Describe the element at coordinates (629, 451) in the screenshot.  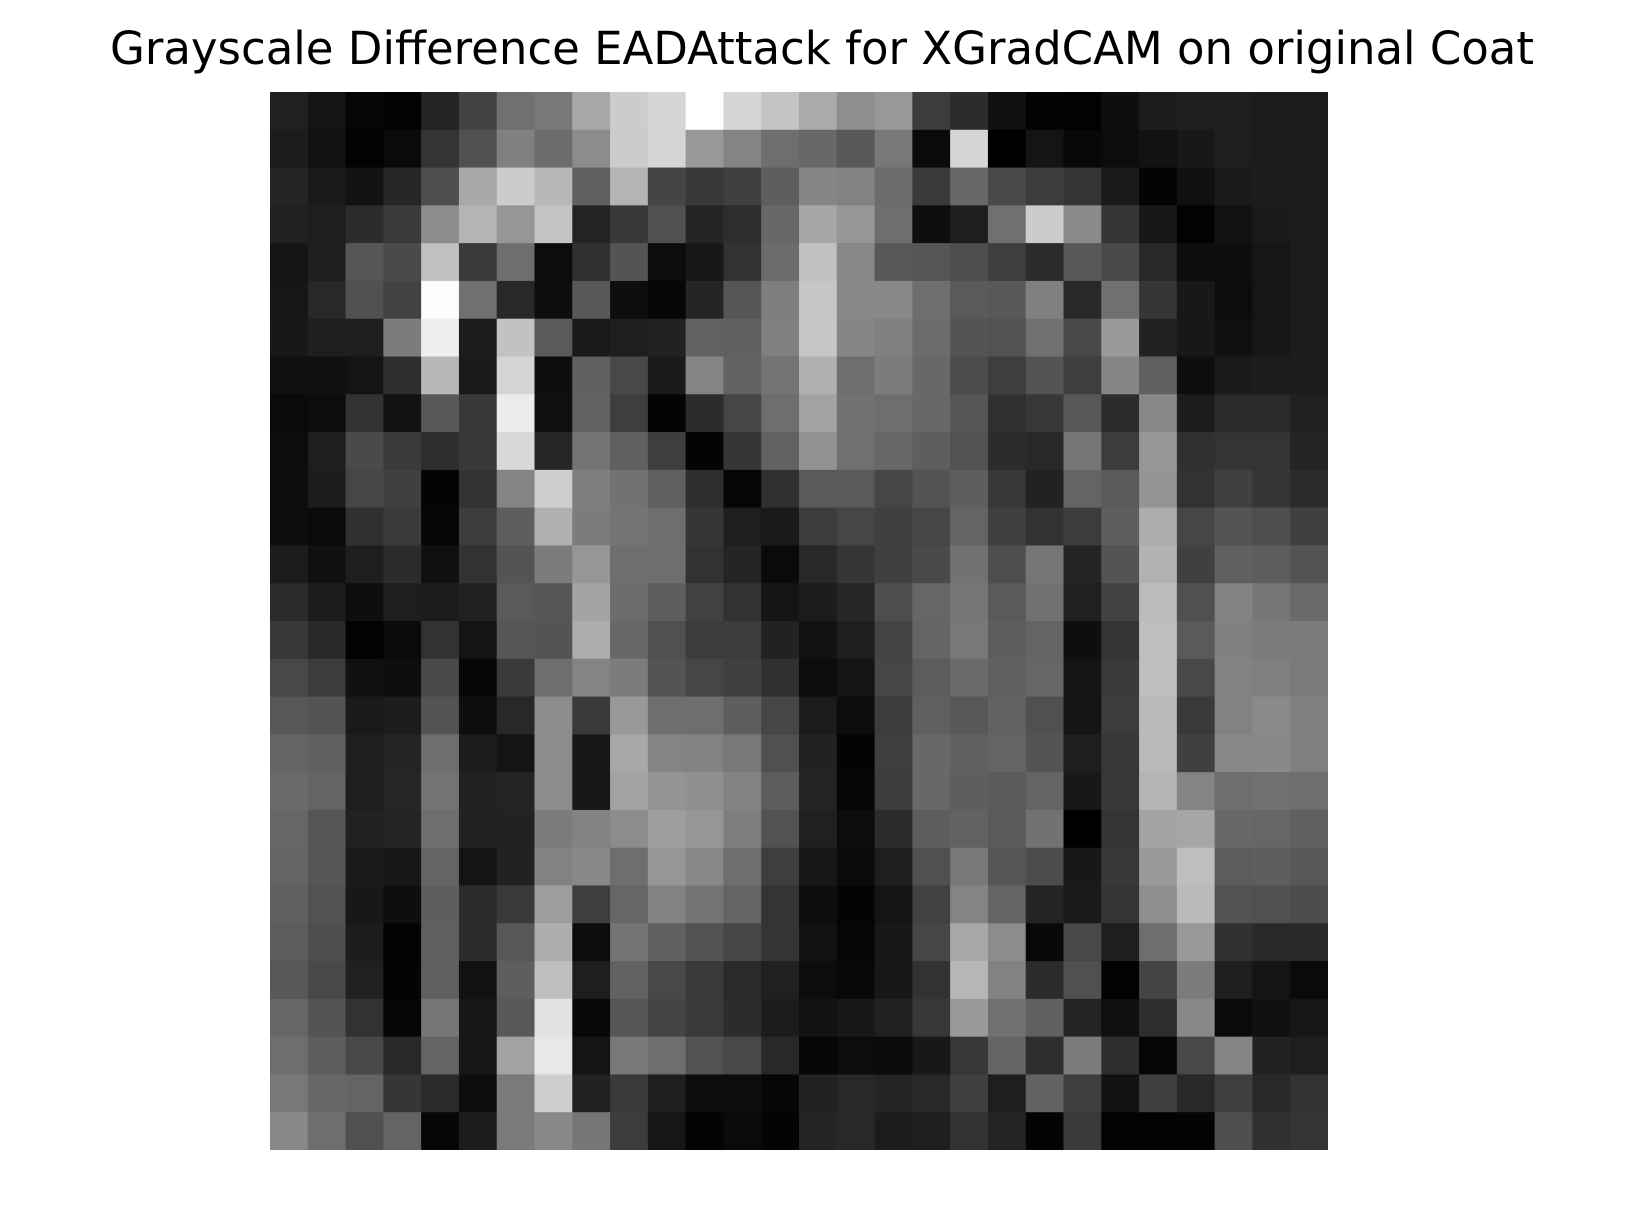
I see `heatmap-cell-r9-c9` at that location.